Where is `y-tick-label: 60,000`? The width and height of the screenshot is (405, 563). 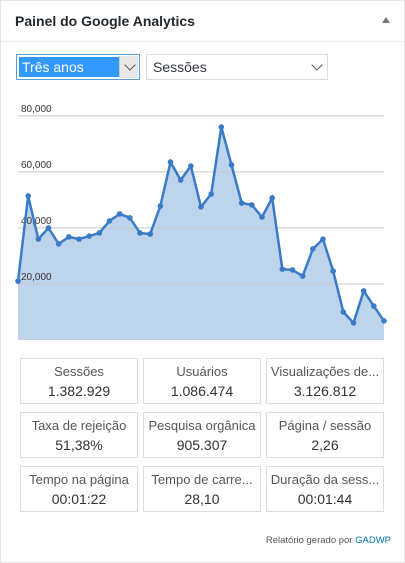
y-tick-label: 60,000 is located at coordinates (36, 165).